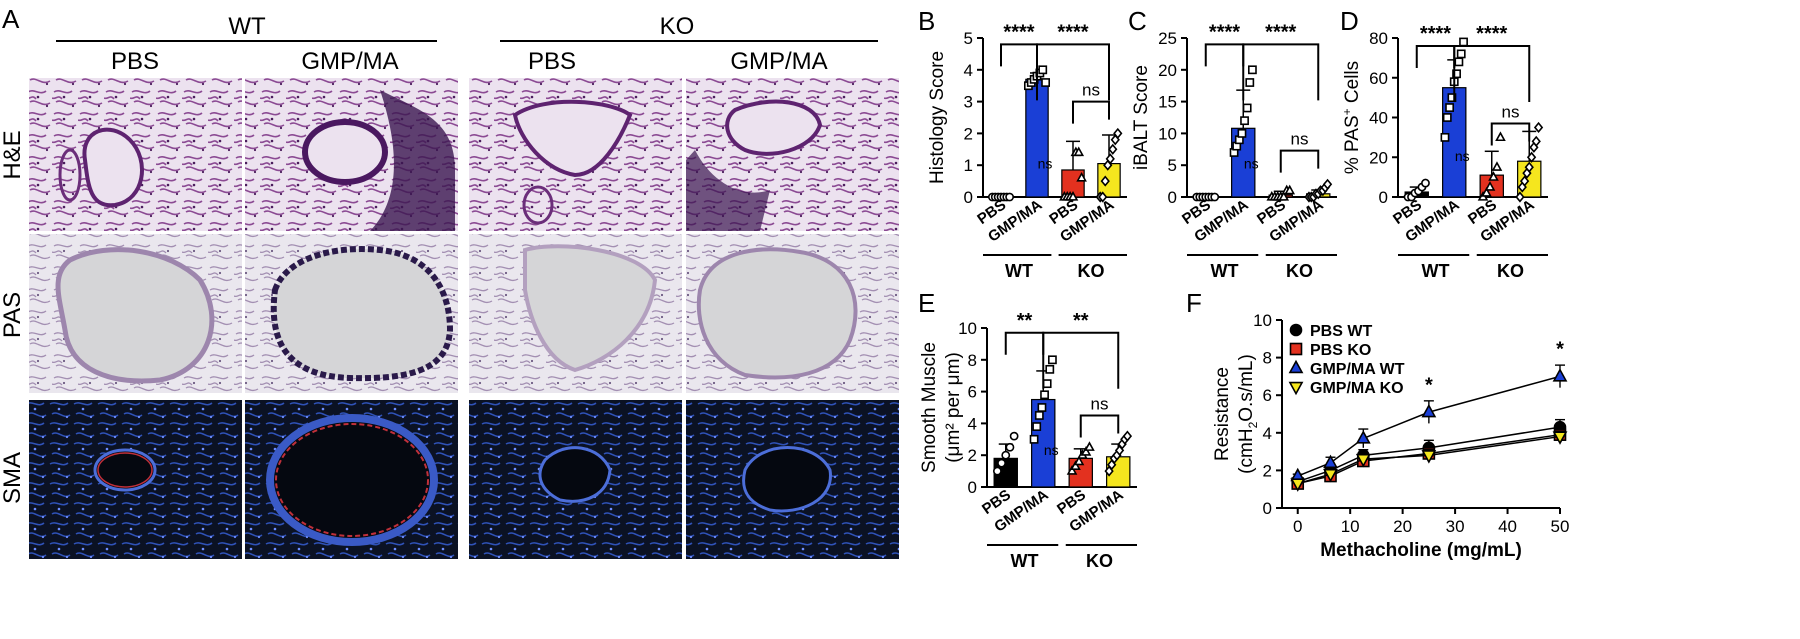  What do you see at coordinates (926, 303) in the screenshot?
I see `panel-letter-e: E` at bounding box center [926, 303].